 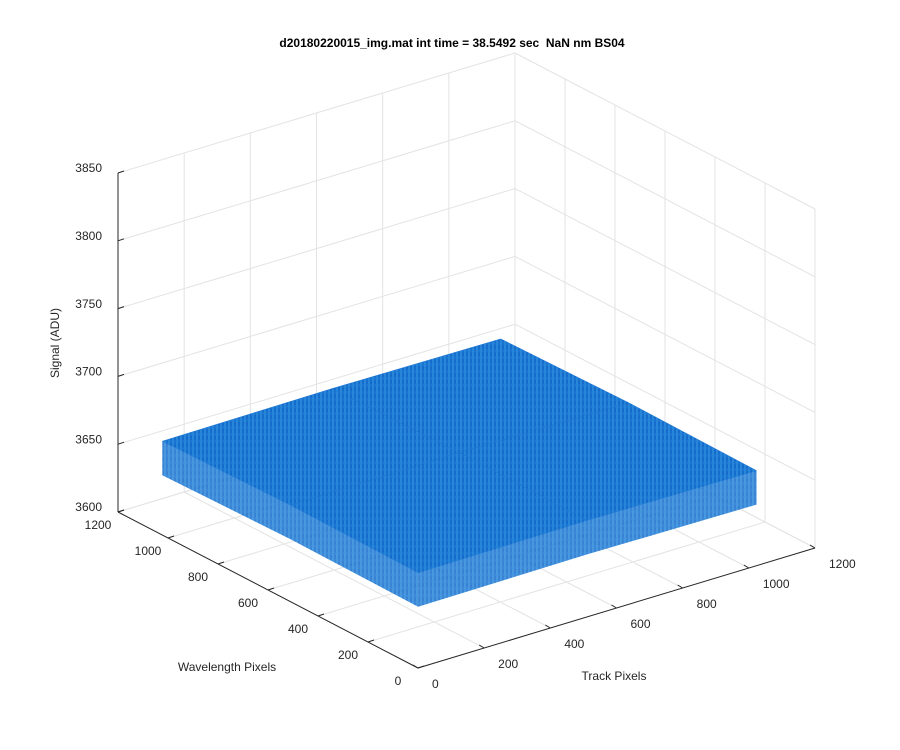 What do you see at coordinates (398, 681) in the screenshot?
I see `y-tick-label: 0` at bounding box center [398, 681].